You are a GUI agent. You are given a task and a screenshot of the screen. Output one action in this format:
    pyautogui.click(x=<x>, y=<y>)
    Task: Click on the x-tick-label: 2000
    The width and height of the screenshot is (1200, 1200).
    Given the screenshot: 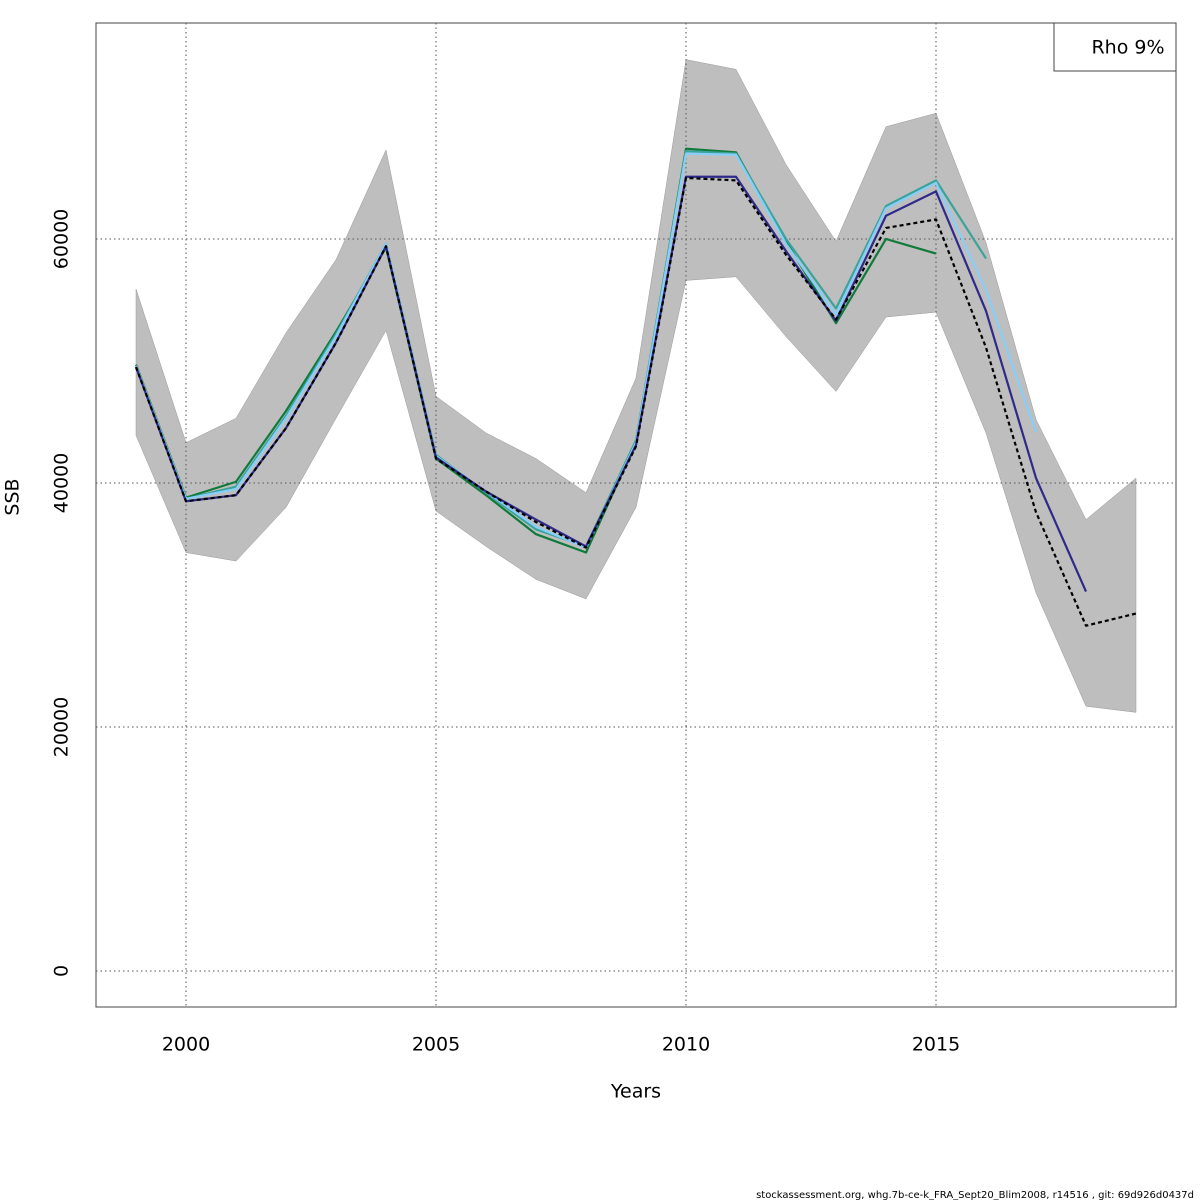 What is the action you would take?
    pyautogui.click(x=186, y=1045)
    